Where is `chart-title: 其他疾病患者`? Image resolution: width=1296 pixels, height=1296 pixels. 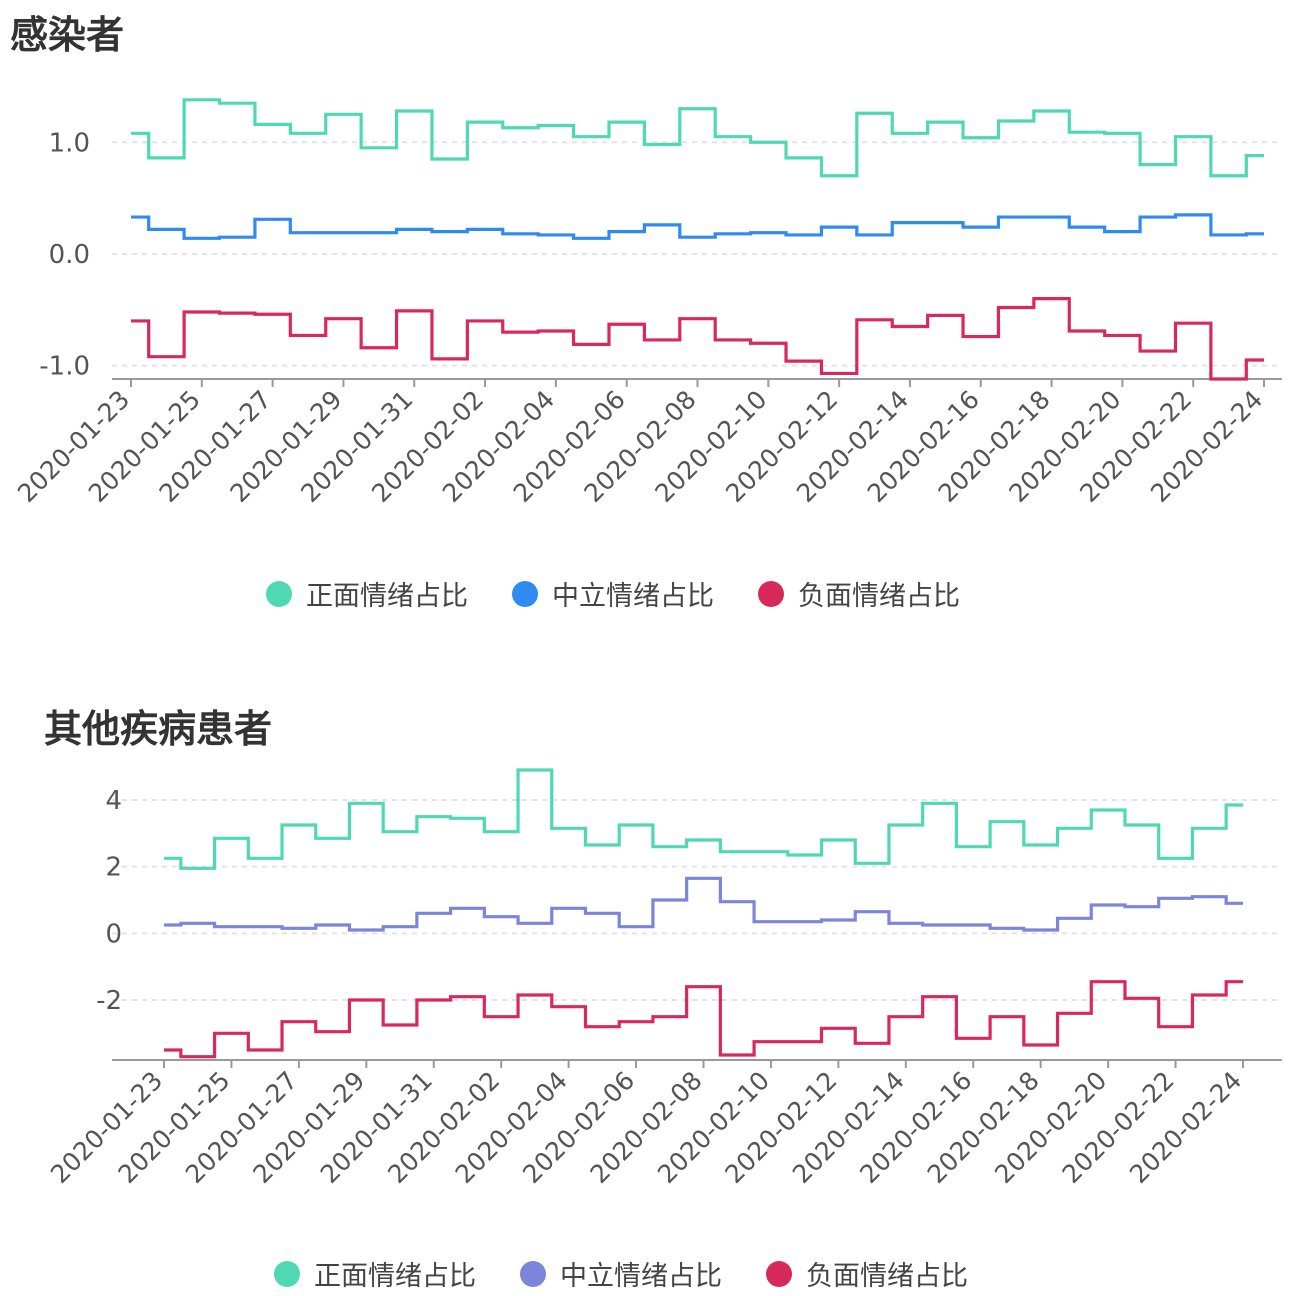 chart-title: 其他疾病患者 is located at coordinates (158, 729).